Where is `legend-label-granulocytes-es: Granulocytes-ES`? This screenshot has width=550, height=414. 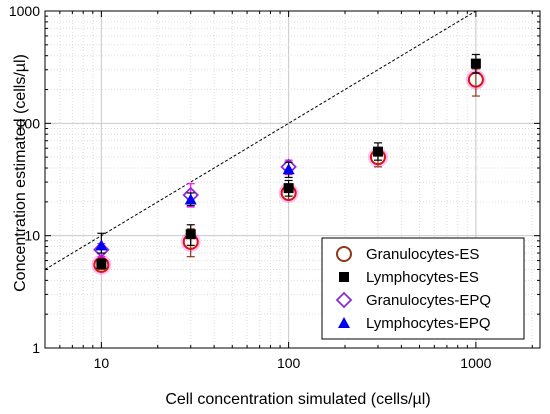
legend-label-granulocytes-es: Granulocytes-ES is located at coordinates (422, 254).